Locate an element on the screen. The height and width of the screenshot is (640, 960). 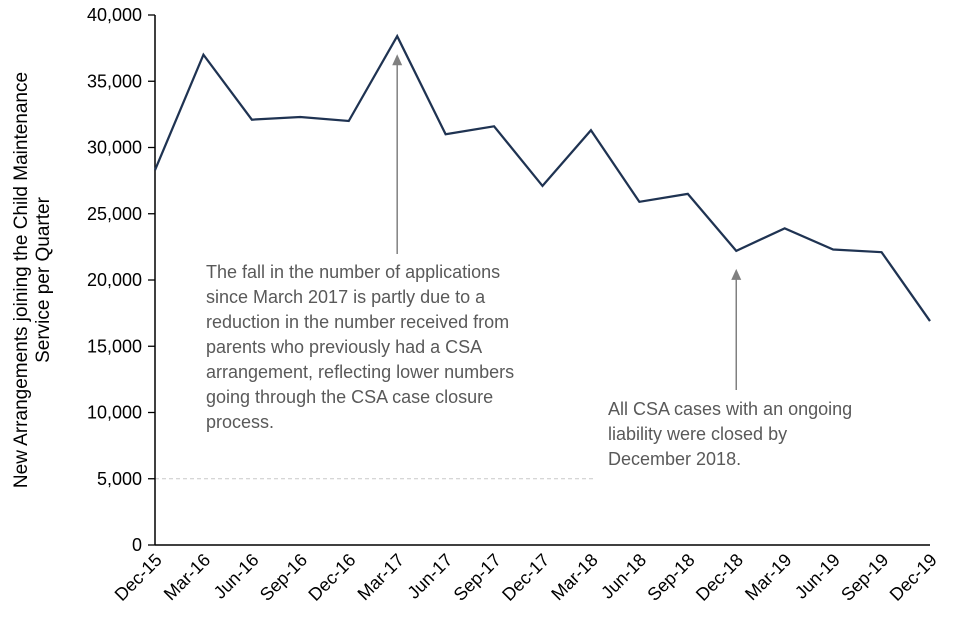
x-tick-label: Jun-18 is located at coordinates (623, 576).